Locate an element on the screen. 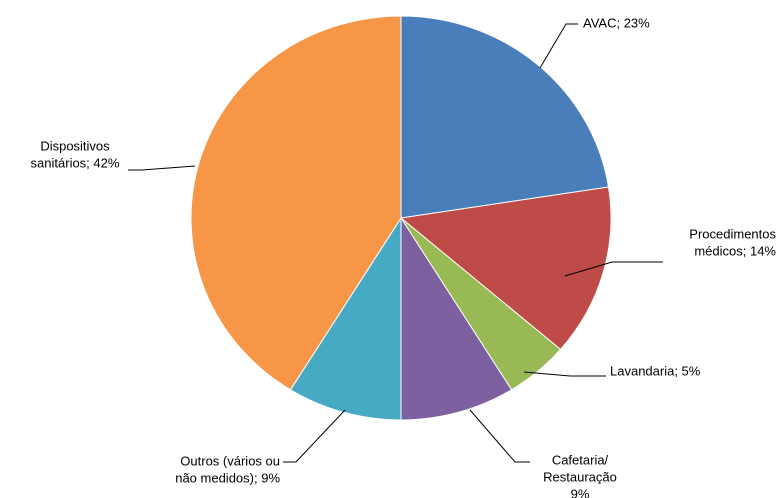 Image resolution: width=779 pixels, height=498 pixels. slice-label: AVAC; 23% is located at coordinates (616, 22).